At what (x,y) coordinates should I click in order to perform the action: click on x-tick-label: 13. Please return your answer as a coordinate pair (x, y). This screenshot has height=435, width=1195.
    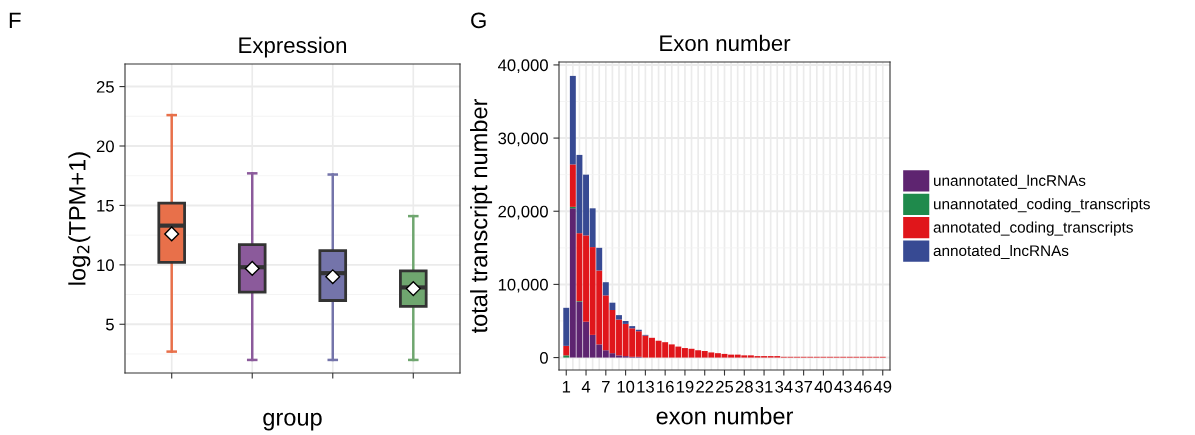
    Looking at the image, I should click on (645, 386).